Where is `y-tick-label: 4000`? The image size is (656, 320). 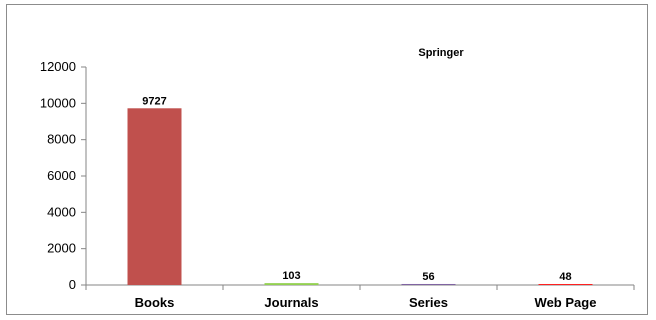 y-tick-label: 4000 is located at coordinates (61, 211).